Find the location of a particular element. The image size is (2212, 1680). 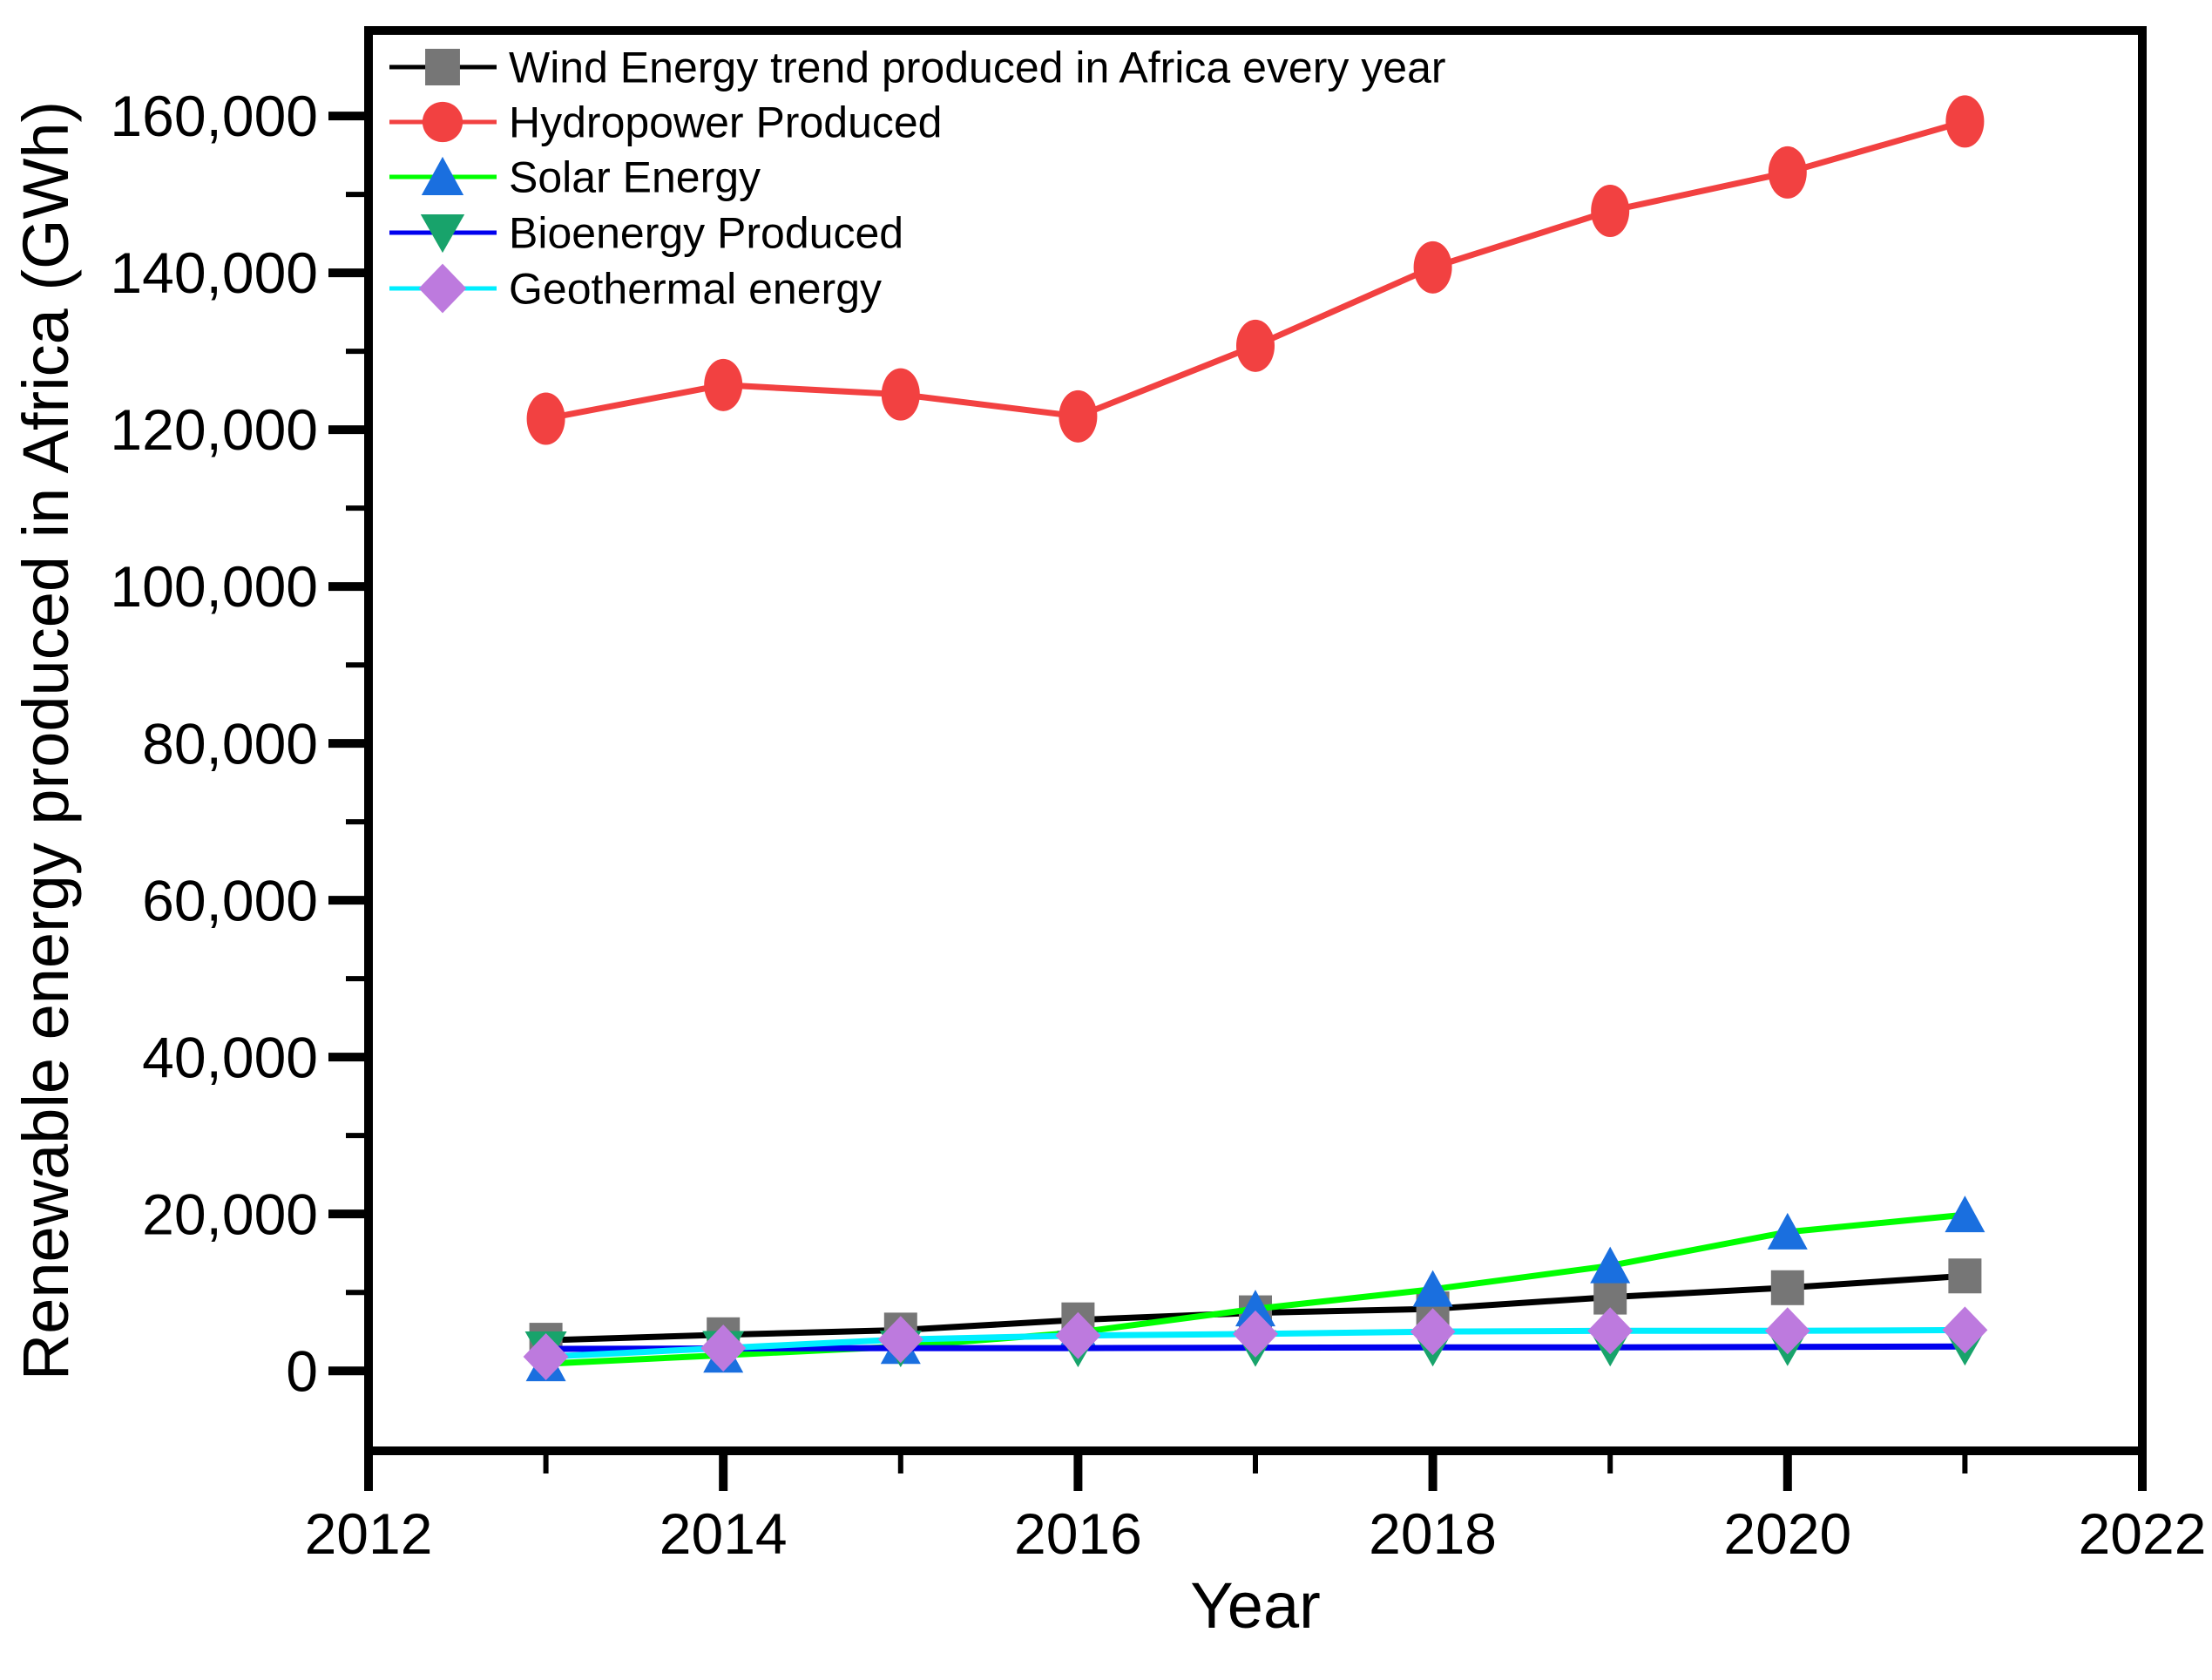

legend-item: Geothermal energy is located at coordinates (635, 288).